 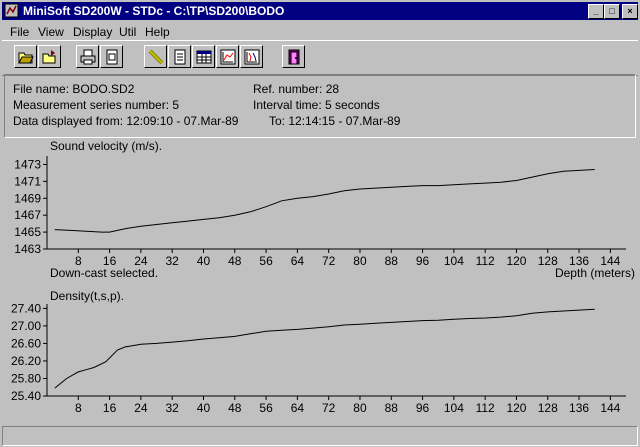 What do you see at coordinates (320, 58) in the screenshot?
I see `toolbar` at bounding box center [320, 58].